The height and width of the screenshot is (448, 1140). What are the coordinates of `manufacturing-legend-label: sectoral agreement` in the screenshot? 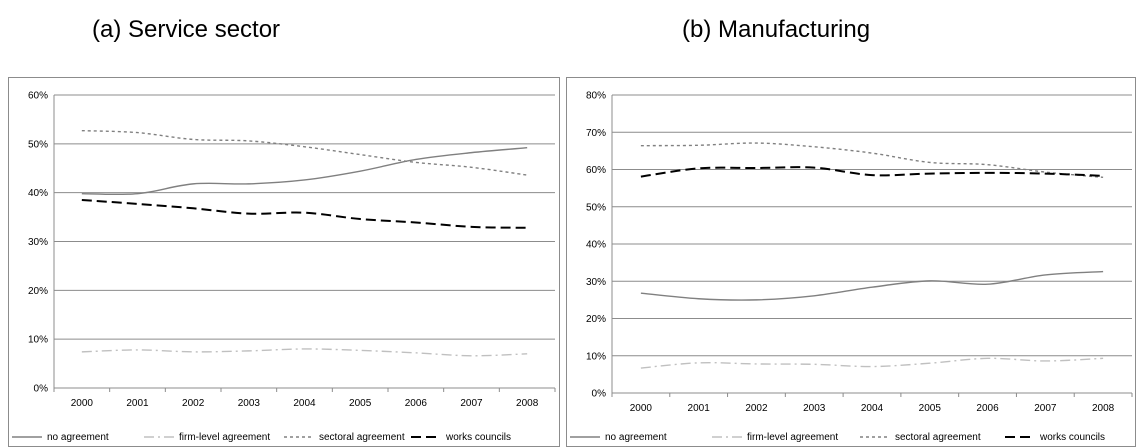 It's located at (938, 437).